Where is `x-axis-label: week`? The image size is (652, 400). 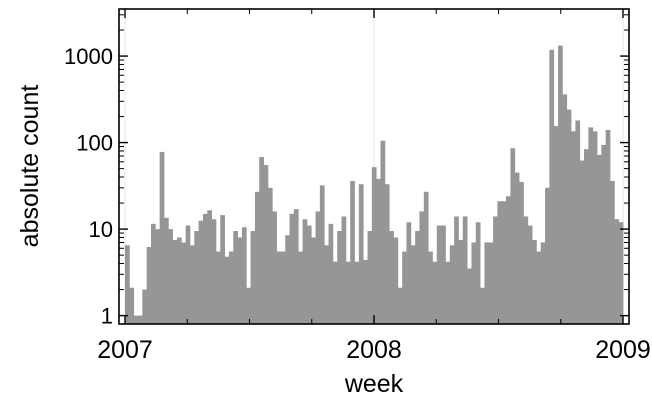 x-axis-label: week is located at coordinates (374, 384).